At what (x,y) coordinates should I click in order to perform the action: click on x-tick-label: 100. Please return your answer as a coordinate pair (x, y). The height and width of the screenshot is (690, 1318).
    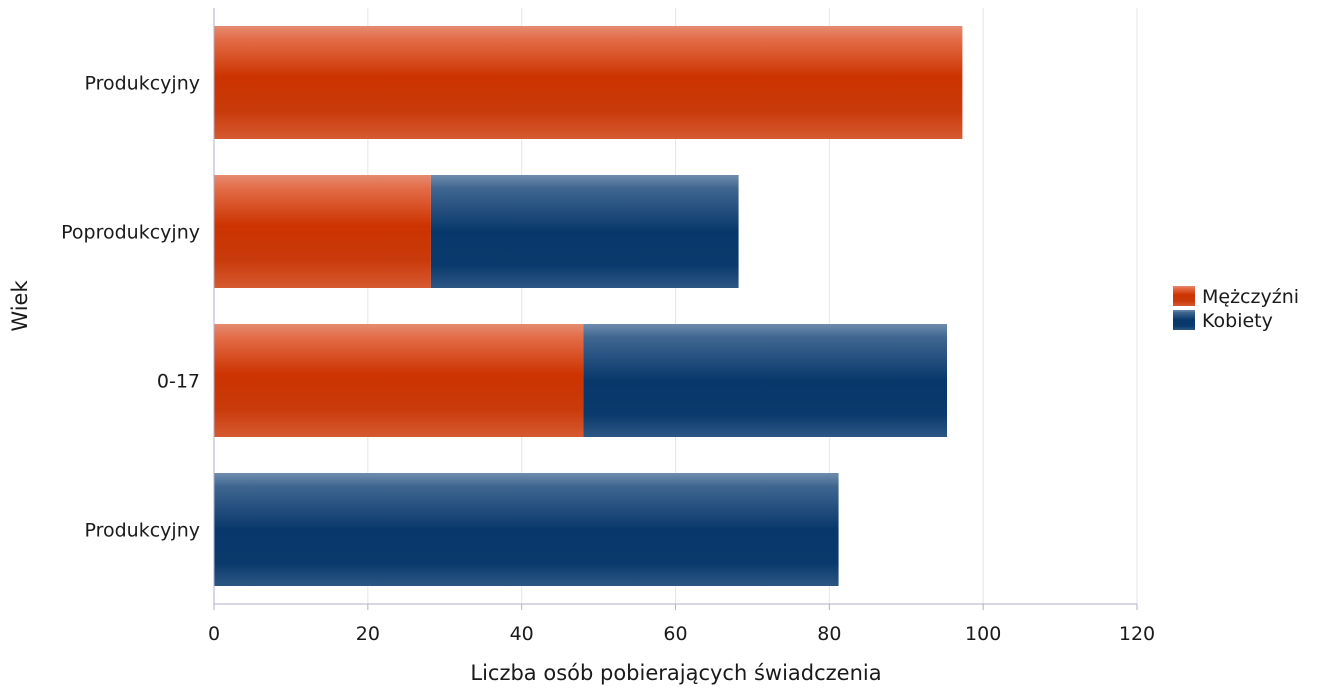
    Looking at the image, I should click on (983, 634).